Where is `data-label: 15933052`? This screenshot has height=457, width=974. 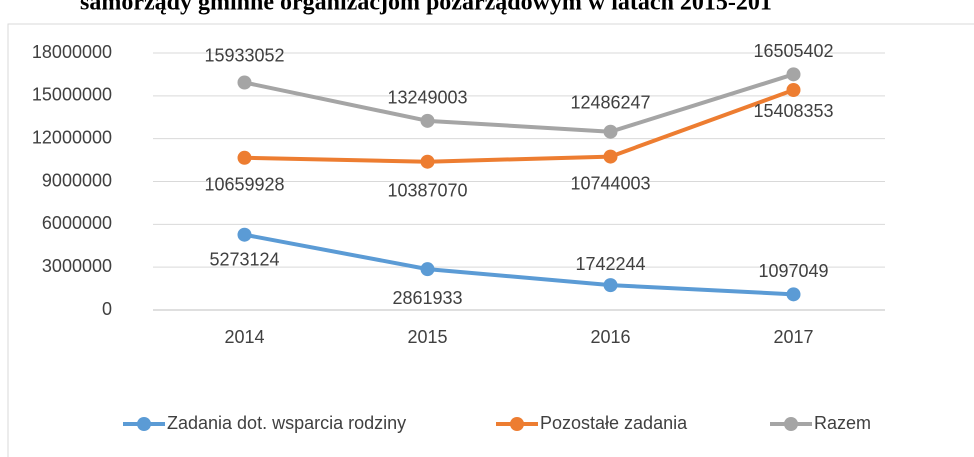
data-label: 15933052 is located at coordinates (244, 55).